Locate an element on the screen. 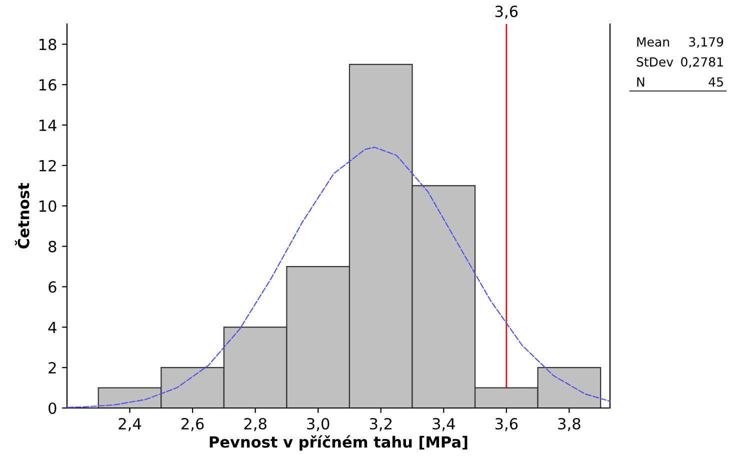  text: N is located at coordinates (640, 81).